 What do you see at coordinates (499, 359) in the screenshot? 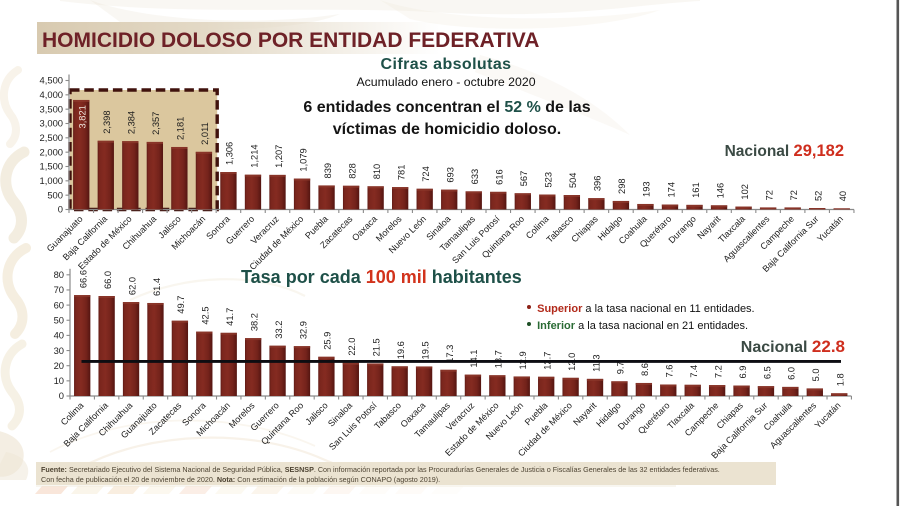
I see `svg-text: 13.7` at bounding box center [499, 359].